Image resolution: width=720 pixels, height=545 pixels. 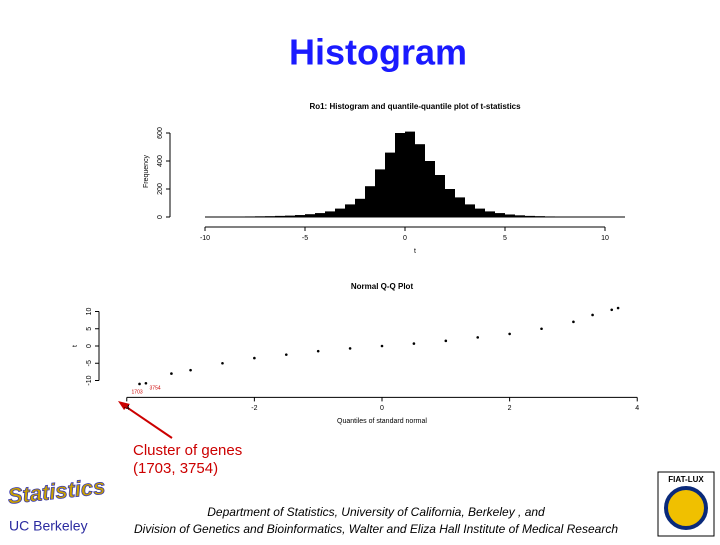 I want to click on chart-title: Normal Q-Q Plot, so click(x=382, y=286).